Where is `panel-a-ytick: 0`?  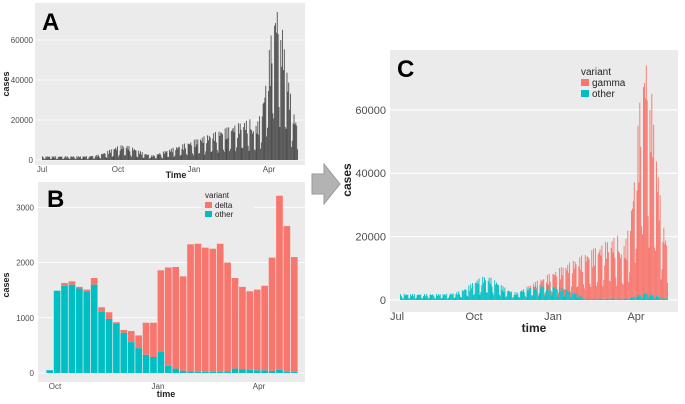
panel-a-ytick: 0 is located at coordinates (31, 160).